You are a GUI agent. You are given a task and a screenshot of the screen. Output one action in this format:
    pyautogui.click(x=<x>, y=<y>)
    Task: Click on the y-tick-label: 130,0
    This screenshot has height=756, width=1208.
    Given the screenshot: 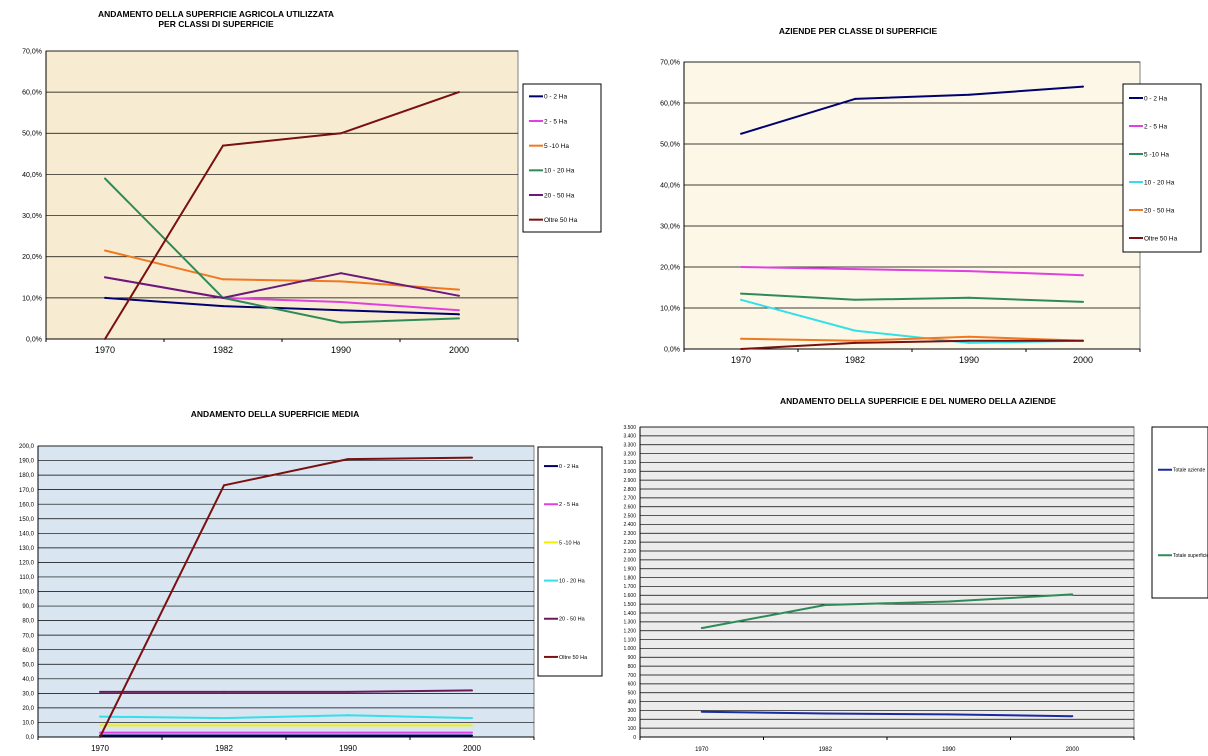 What is the action you would take?
    pyautogui.click(x=27, y=549)
    